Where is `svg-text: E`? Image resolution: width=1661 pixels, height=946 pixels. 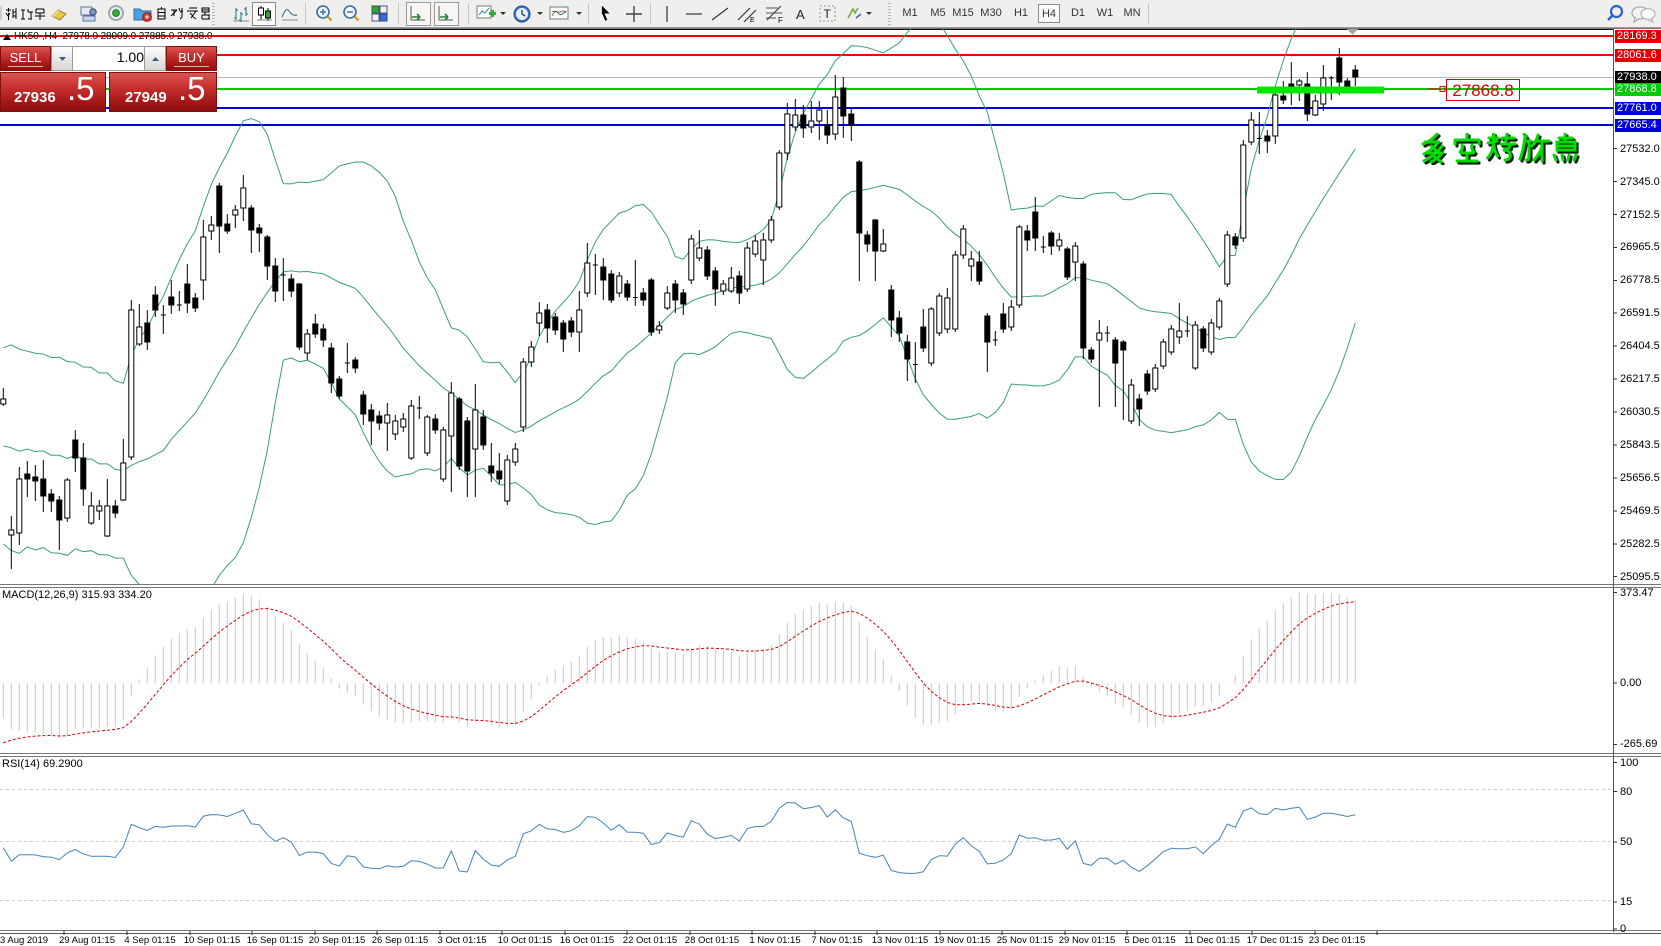
svg-text: E is located at coordinates (752, 20).